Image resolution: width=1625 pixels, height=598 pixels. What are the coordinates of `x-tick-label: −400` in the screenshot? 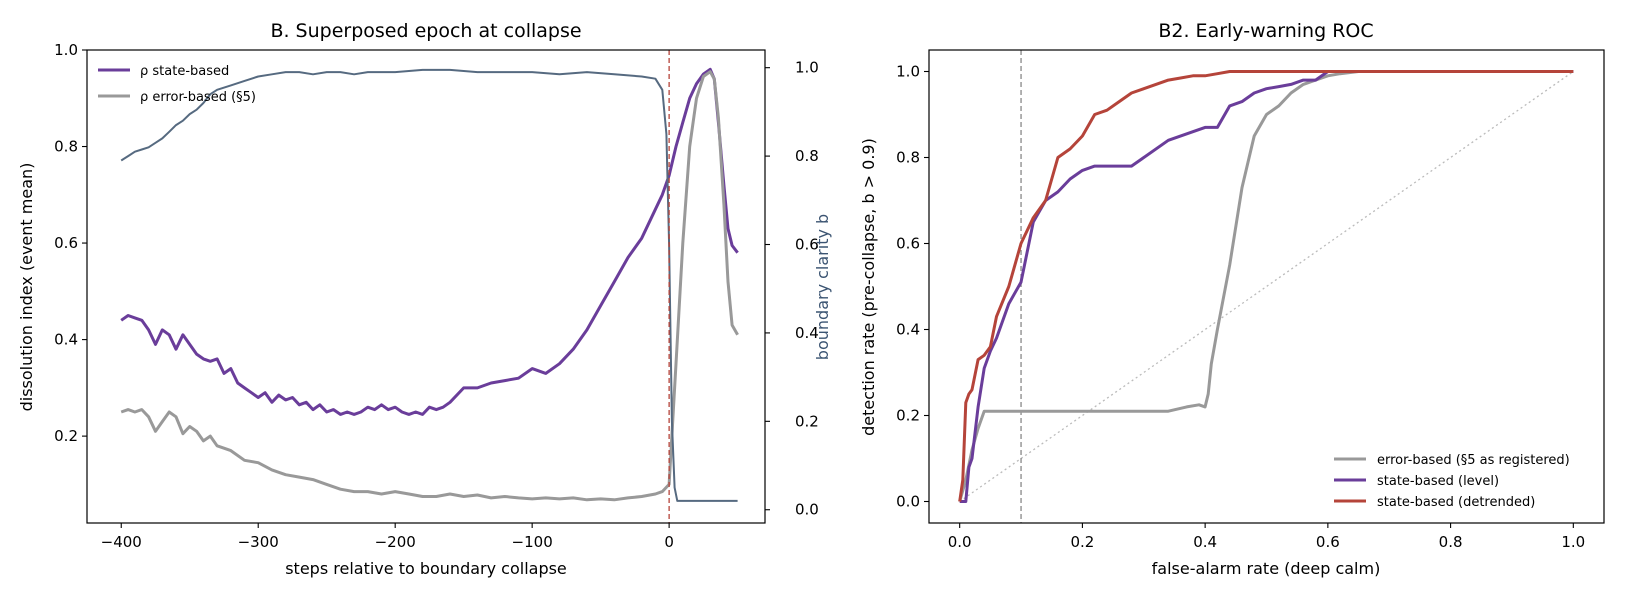 It's located at (121, 542).